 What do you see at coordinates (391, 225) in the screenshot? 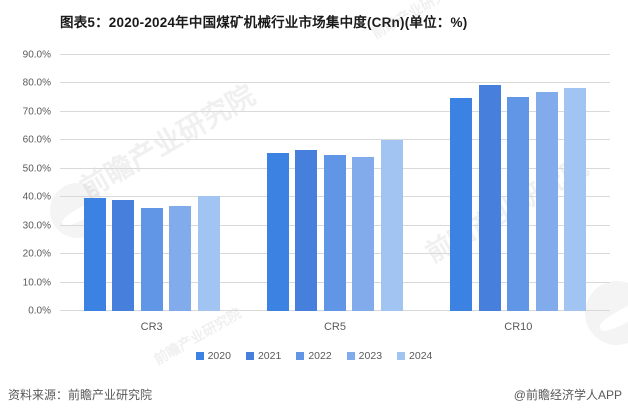
I see `bar-CR5-2024` at bounding box center [391, 225].